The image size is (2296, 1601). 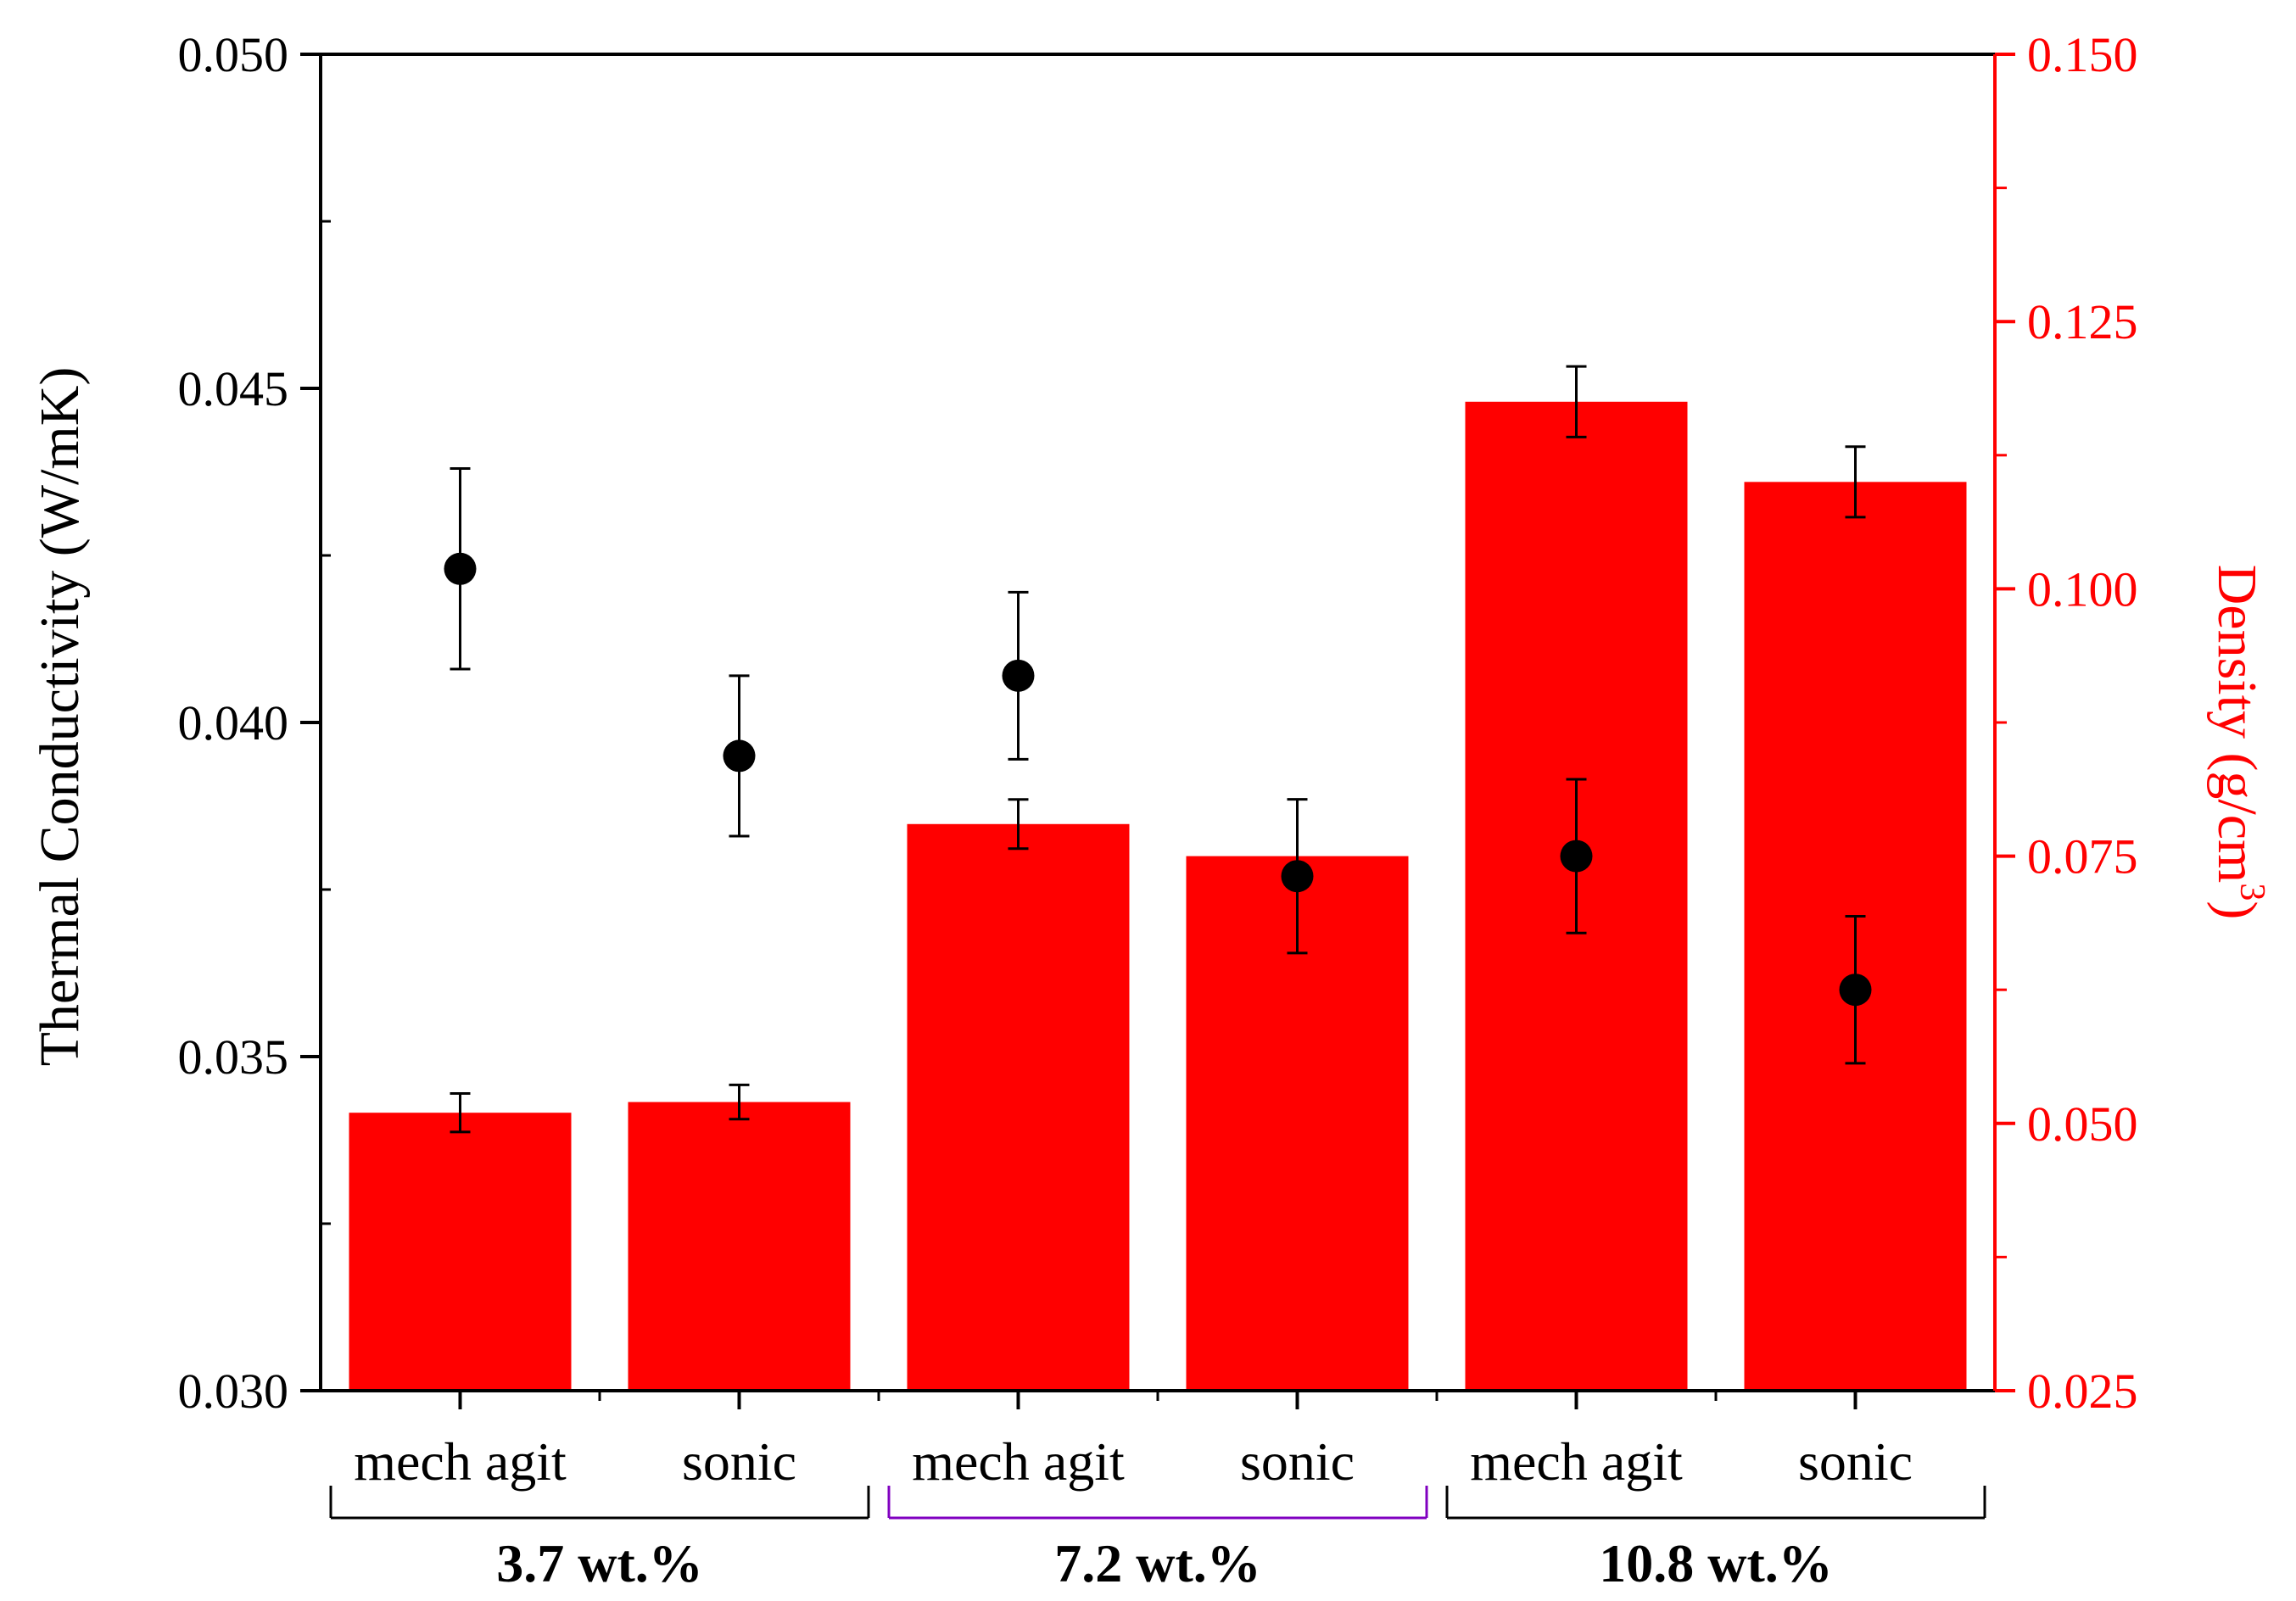 I want to click on left-axis-title: Thermal Conductivity (W/mK), so click(x=60, y=717).